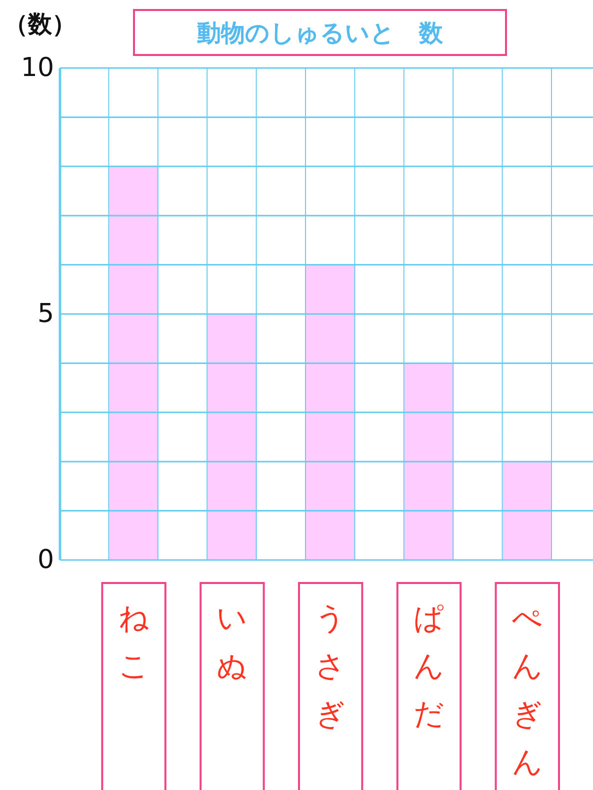  Describe the element at coordinates (45, 560) in the screenshot. I see `y-tick-label: 0` at that location.